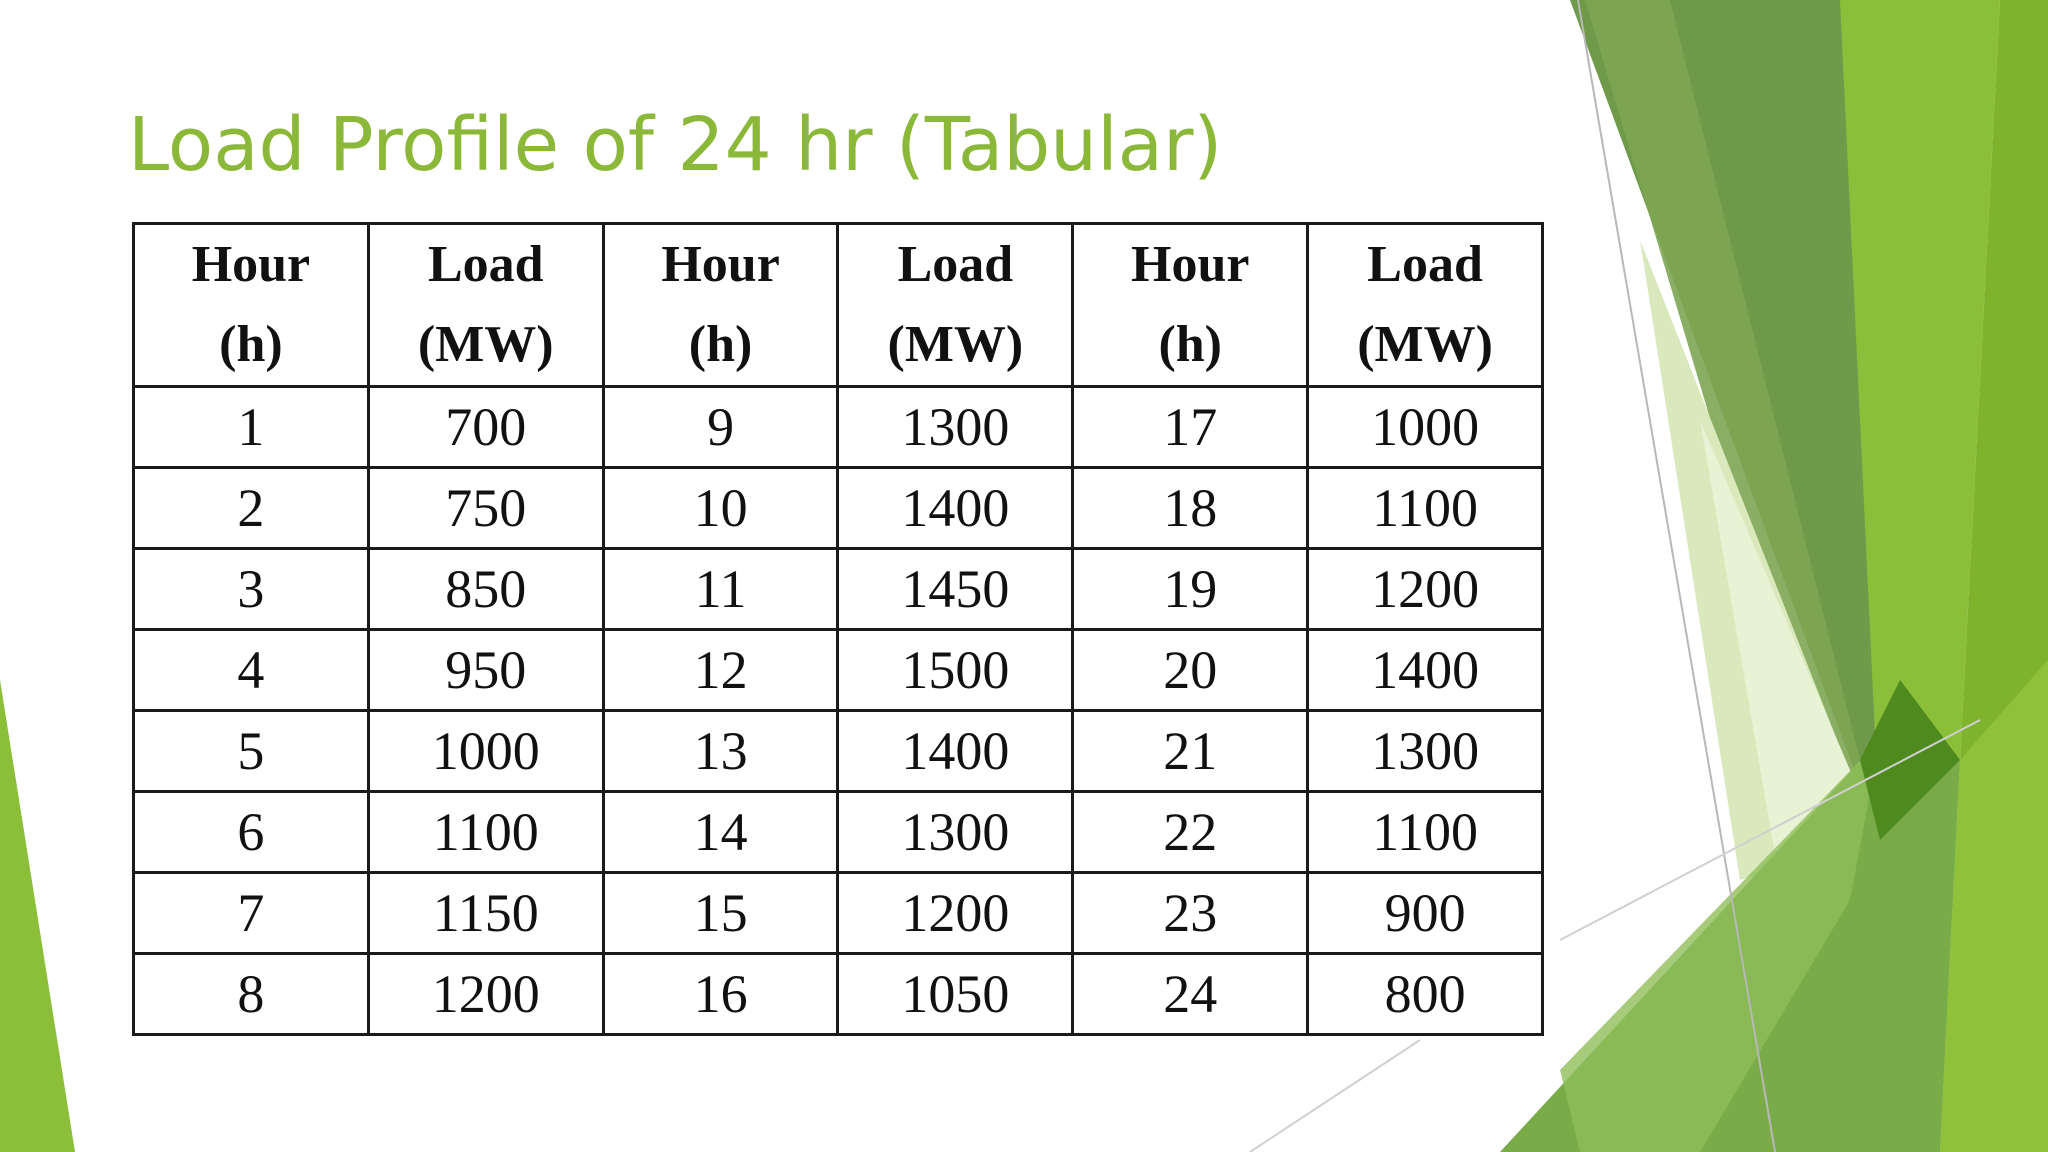 This screenshot has height=1152, width=2048. I want to click on table-cell: 700, so click(485, 427).